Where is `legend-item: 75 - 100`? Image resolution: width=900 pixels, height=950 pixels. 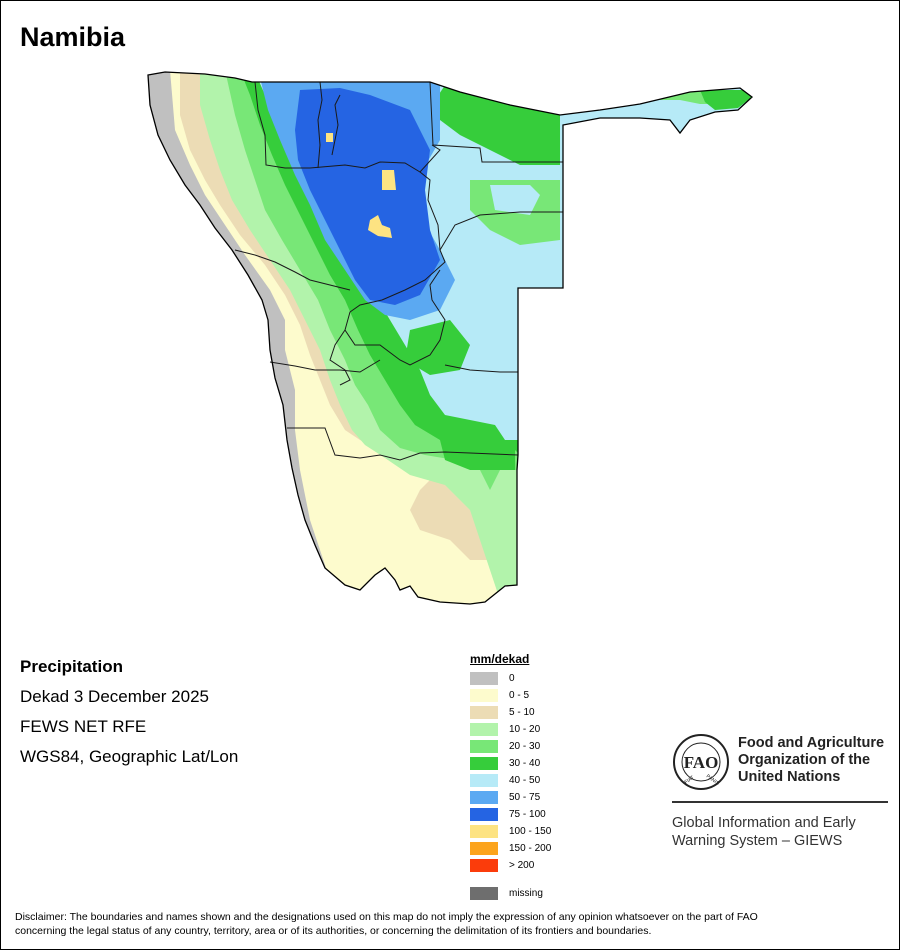
legend-item: 75 - 100 is located at coordinates (508, 814).